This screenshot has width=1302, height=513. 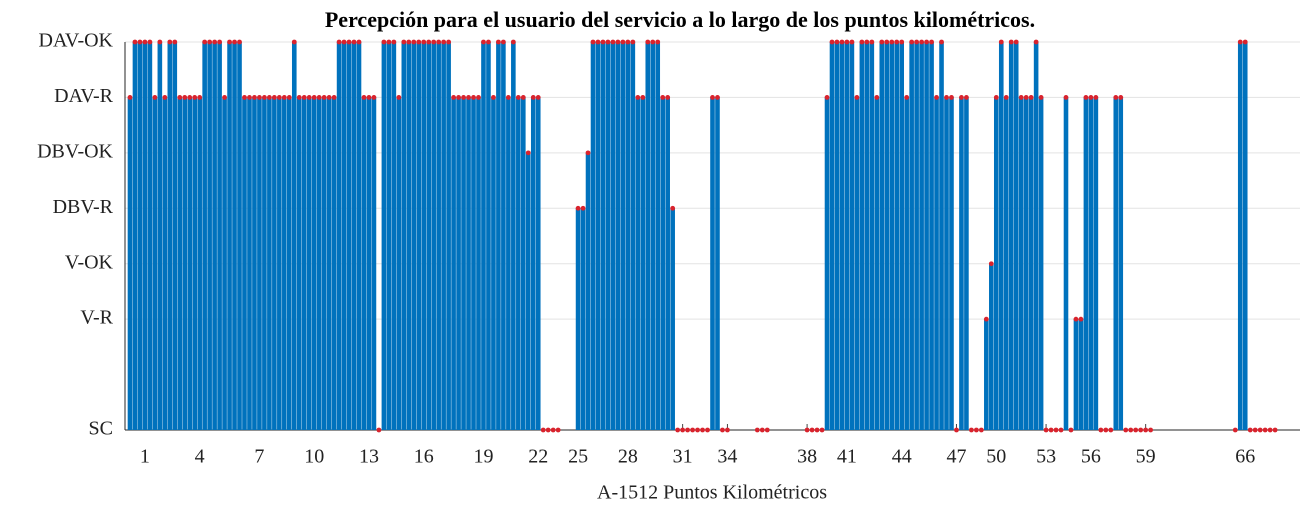 I want to click on x-tick-label: 47, so click(x=956, y=457).